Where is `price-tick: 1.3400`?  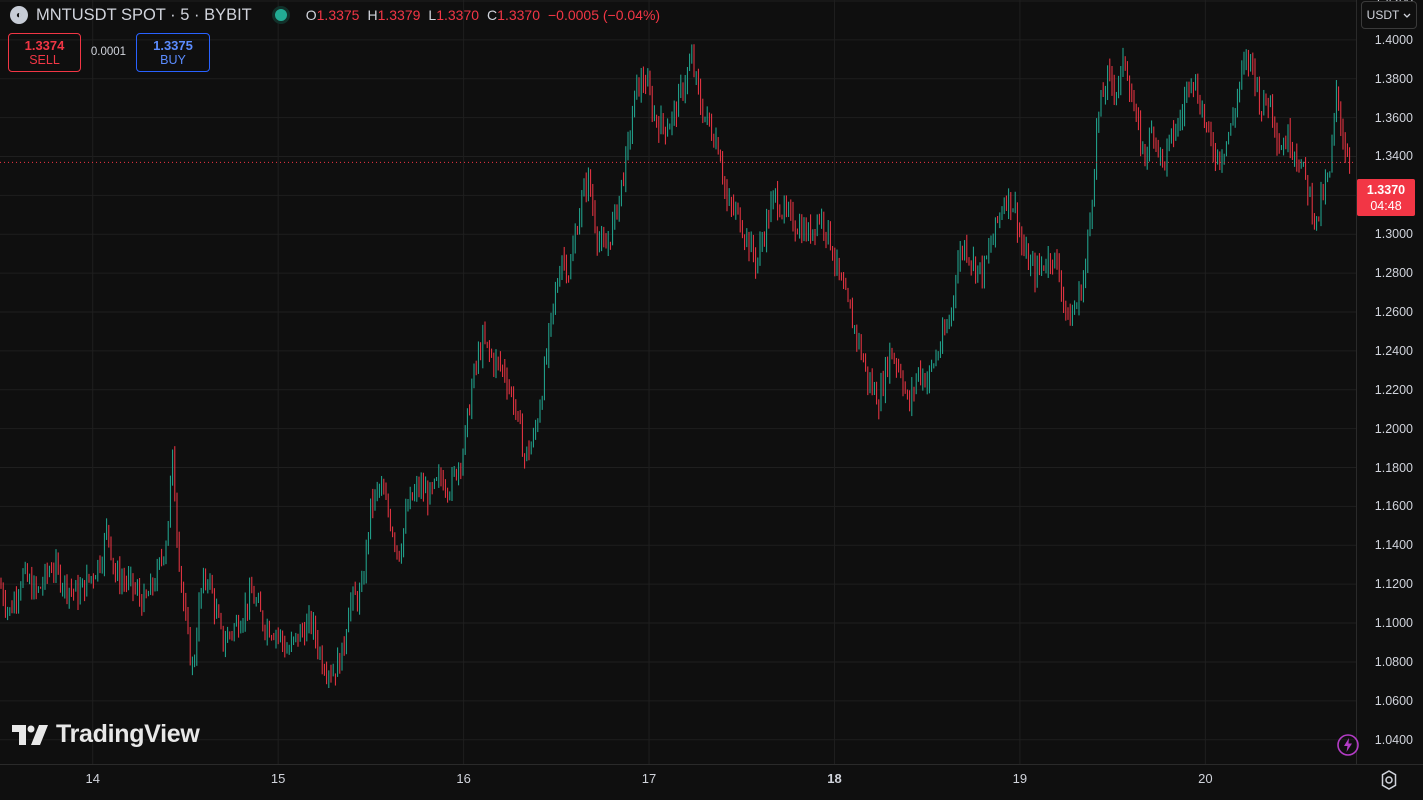 price-tick: 1.3400 is located at coordinates (1393, 156).